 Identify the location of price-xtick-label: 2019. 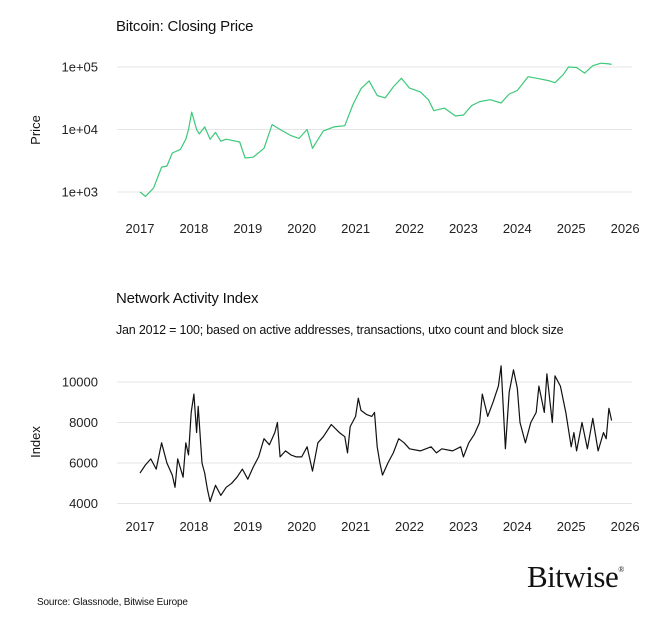
(247, 228).